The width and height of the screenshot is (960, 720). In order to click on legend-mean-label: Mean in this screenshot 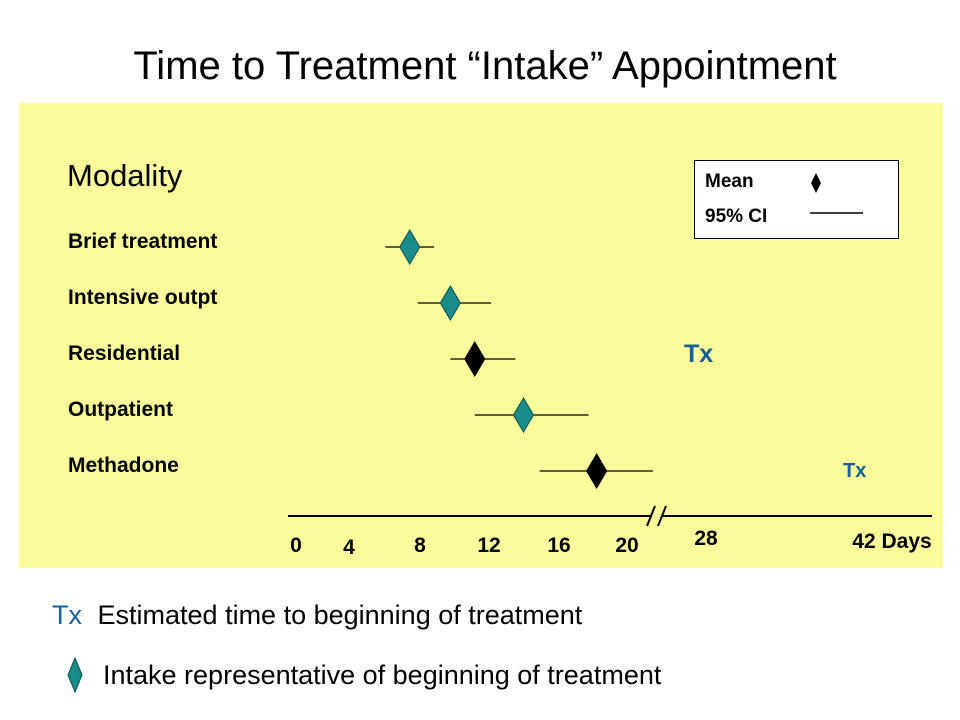, I will do `click(729, 181)`.